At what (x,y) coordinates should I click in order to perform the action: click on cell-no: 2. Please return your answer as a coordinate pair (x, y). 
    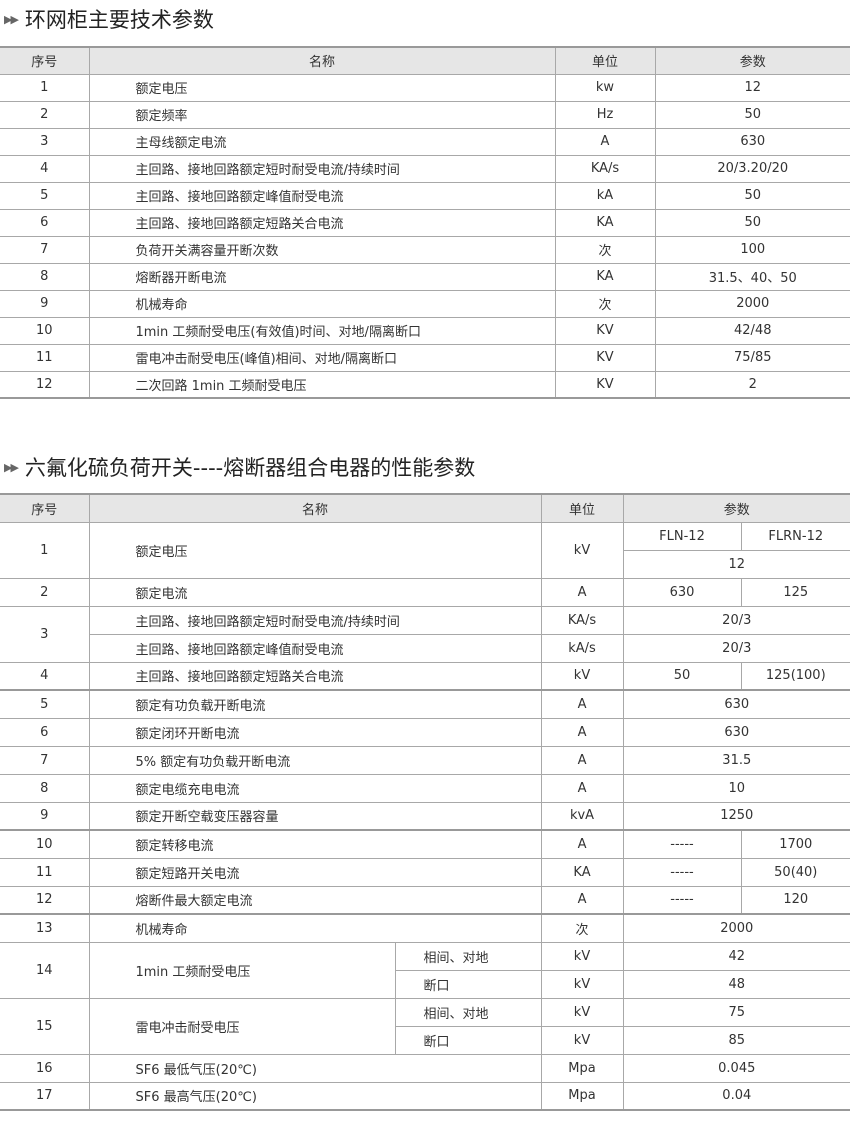
    Looking at the image, I should click on (45, 592).